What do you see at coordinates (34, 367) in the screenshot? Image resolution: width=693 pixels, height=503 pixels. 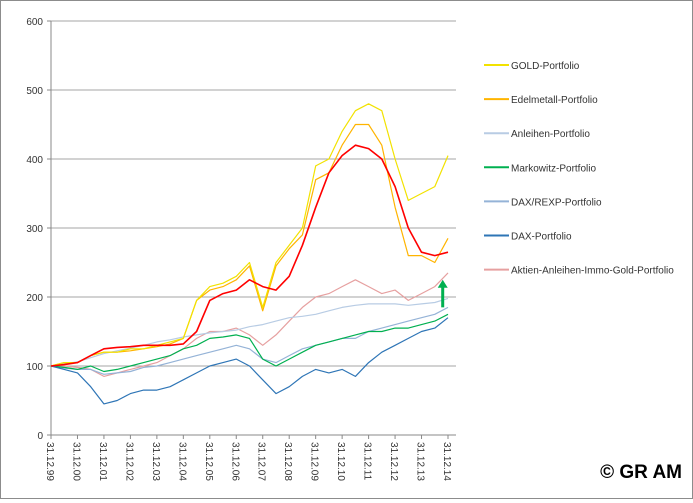 I see `y-tick-label: 100` at bounding box center [34, 367].